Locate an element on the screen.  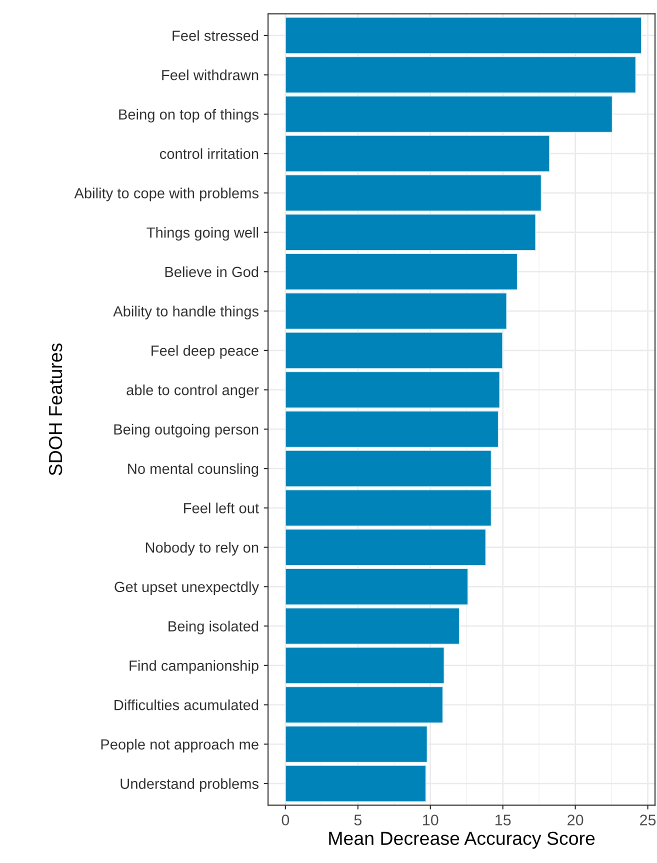
x-tick-label: 5 is located at coordinates (358, 820).